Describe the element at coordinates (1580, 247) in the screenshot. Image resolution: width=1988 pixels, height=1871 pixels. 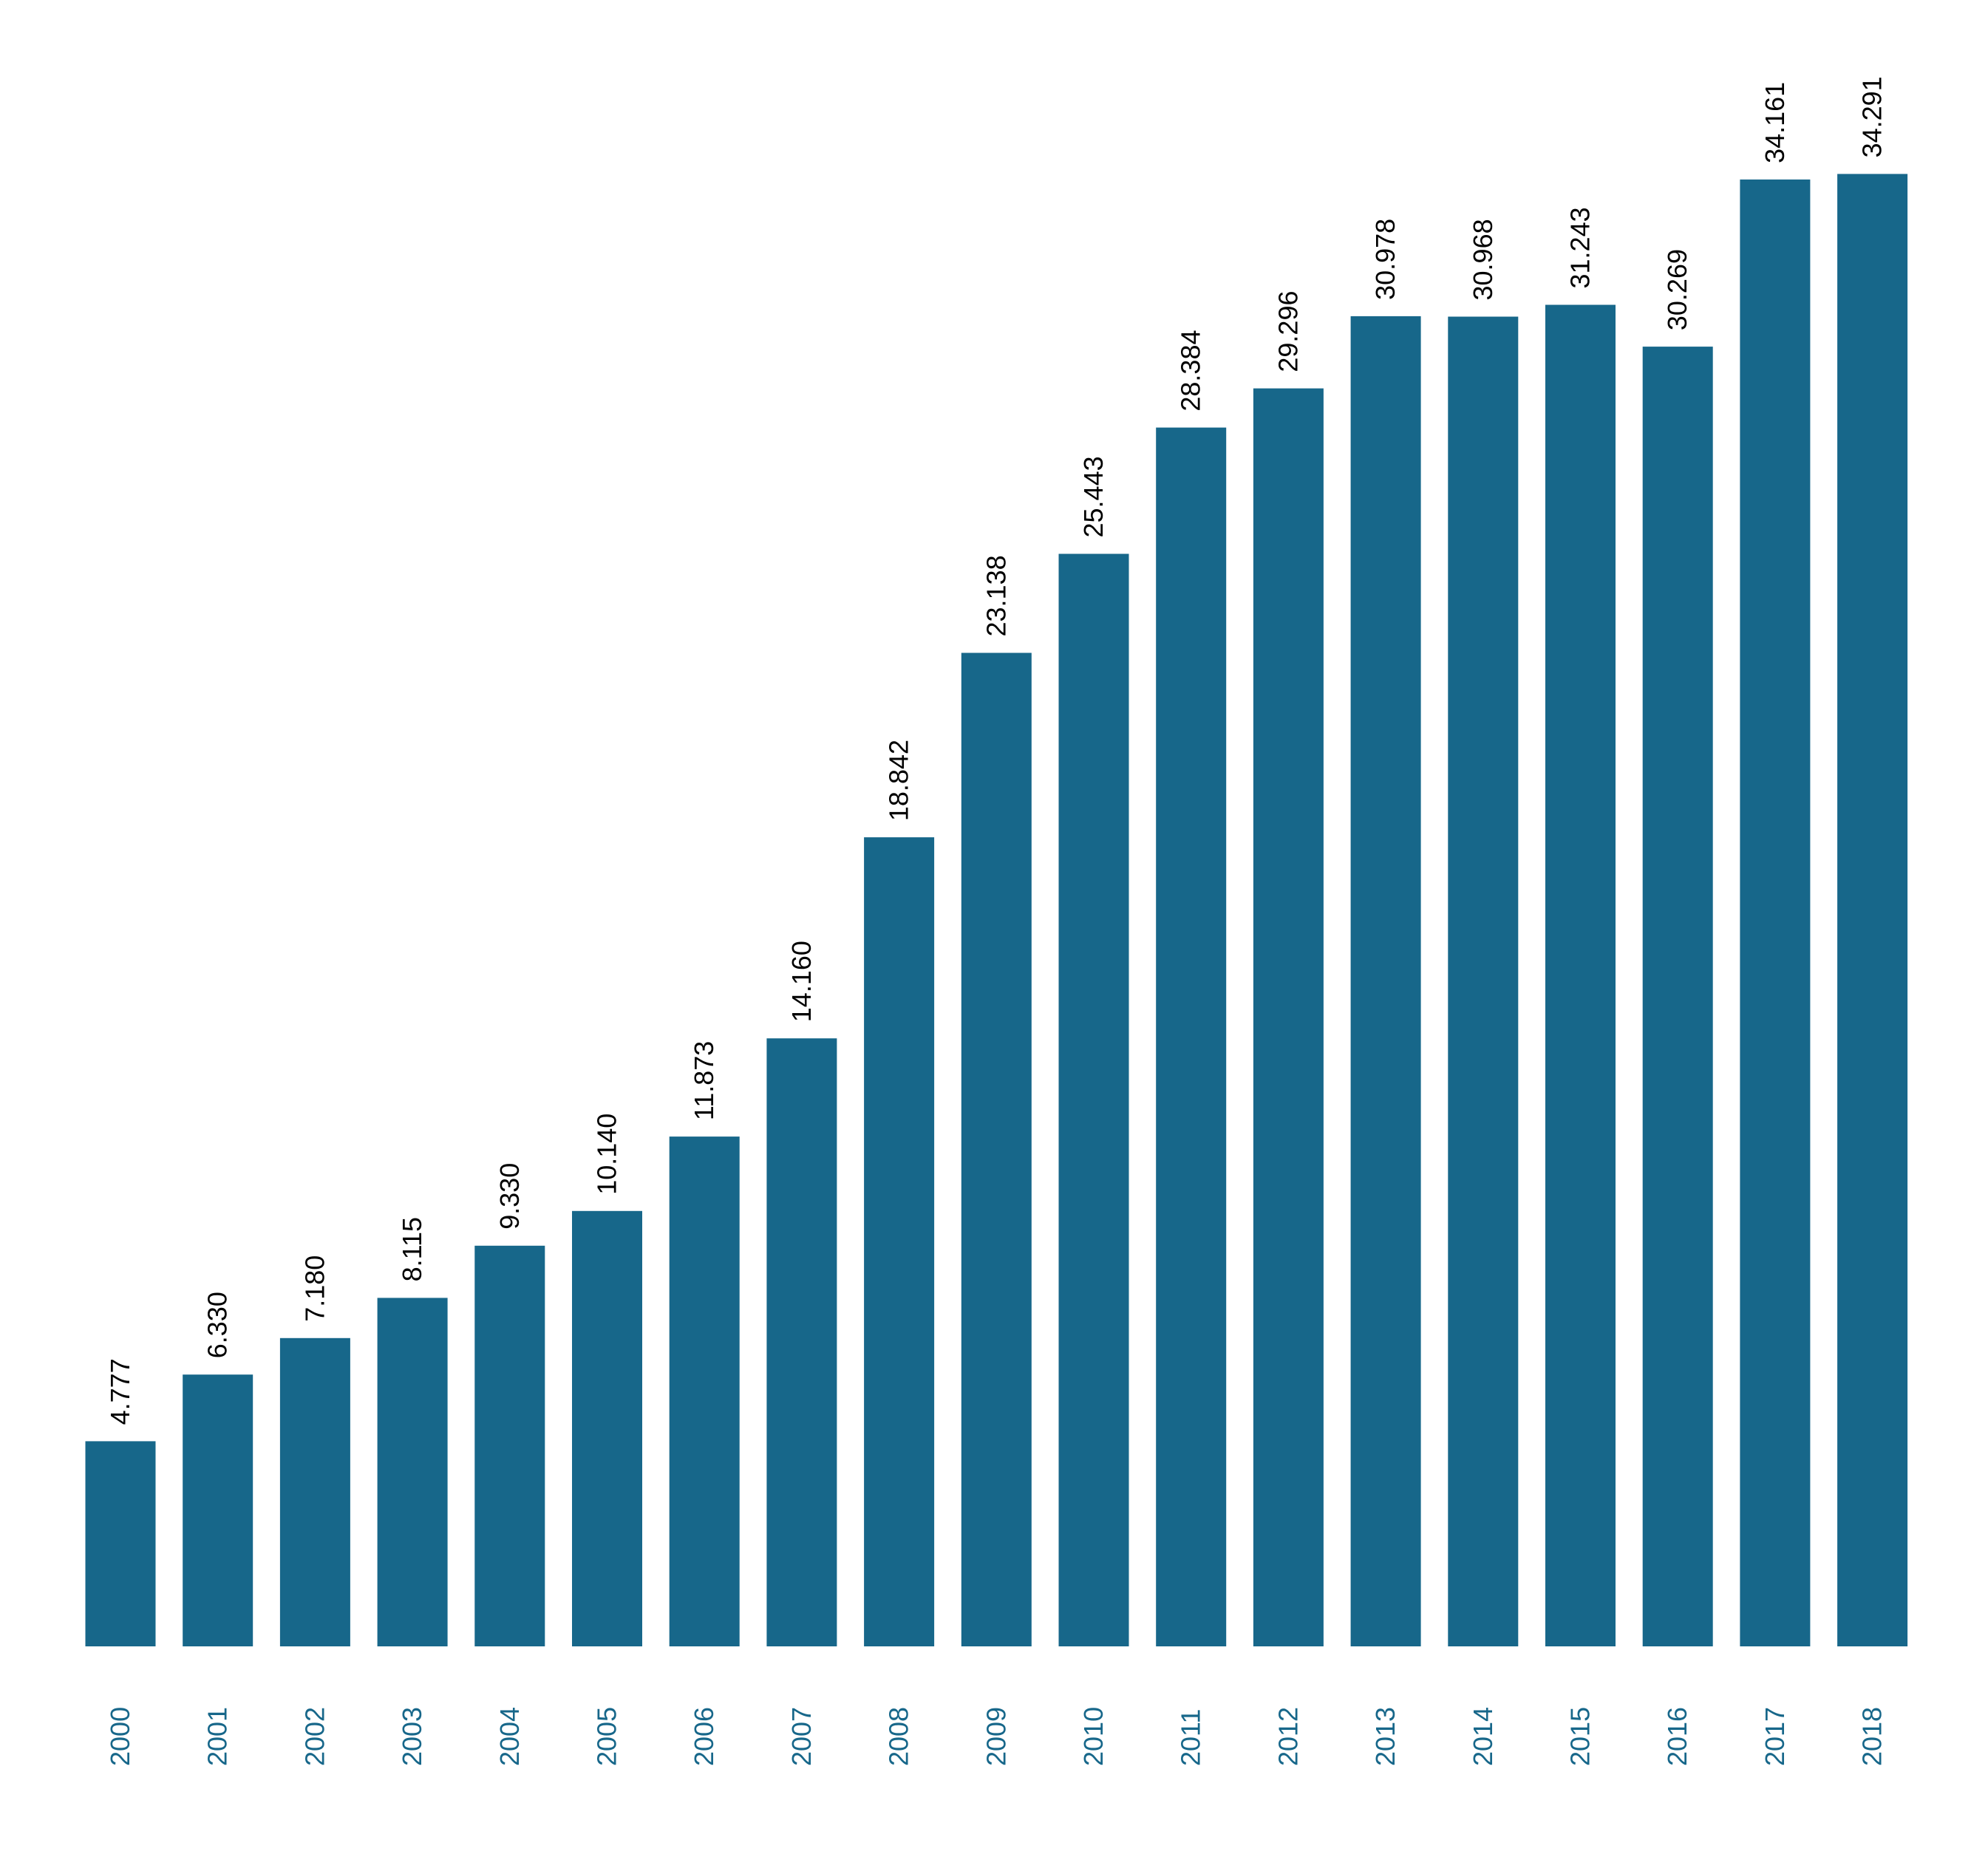
I see `value-label-2015: 31.243` at that location.